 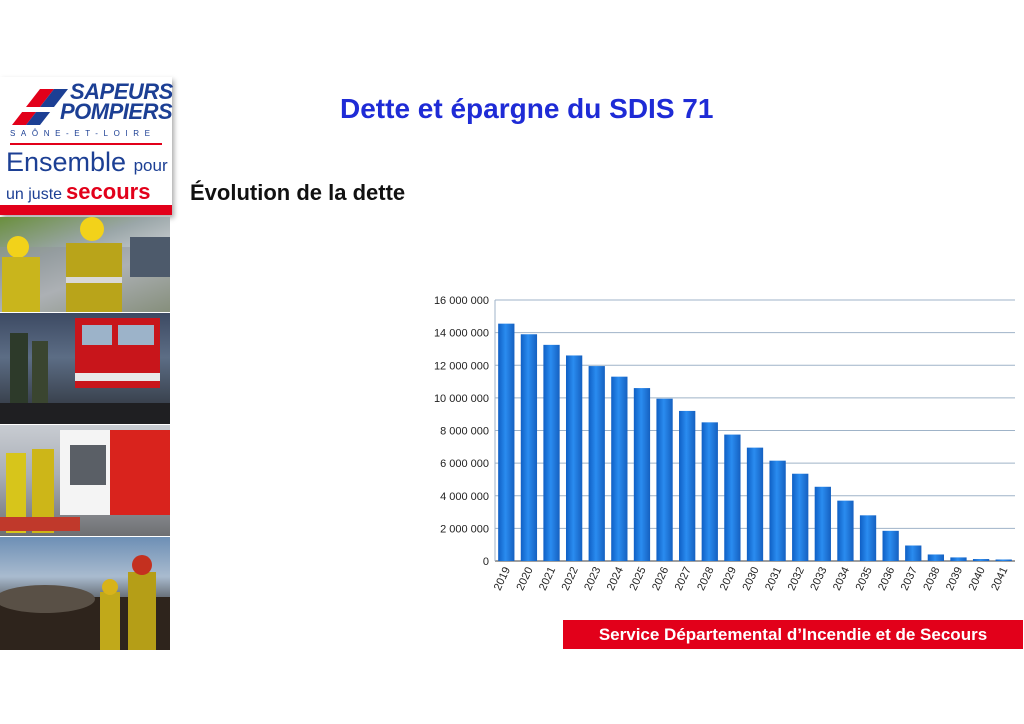 What do you see at coordinates (931, 578) in the screenshot?
I see `x-tick-label: 2038` at bounding box center [931, 578].